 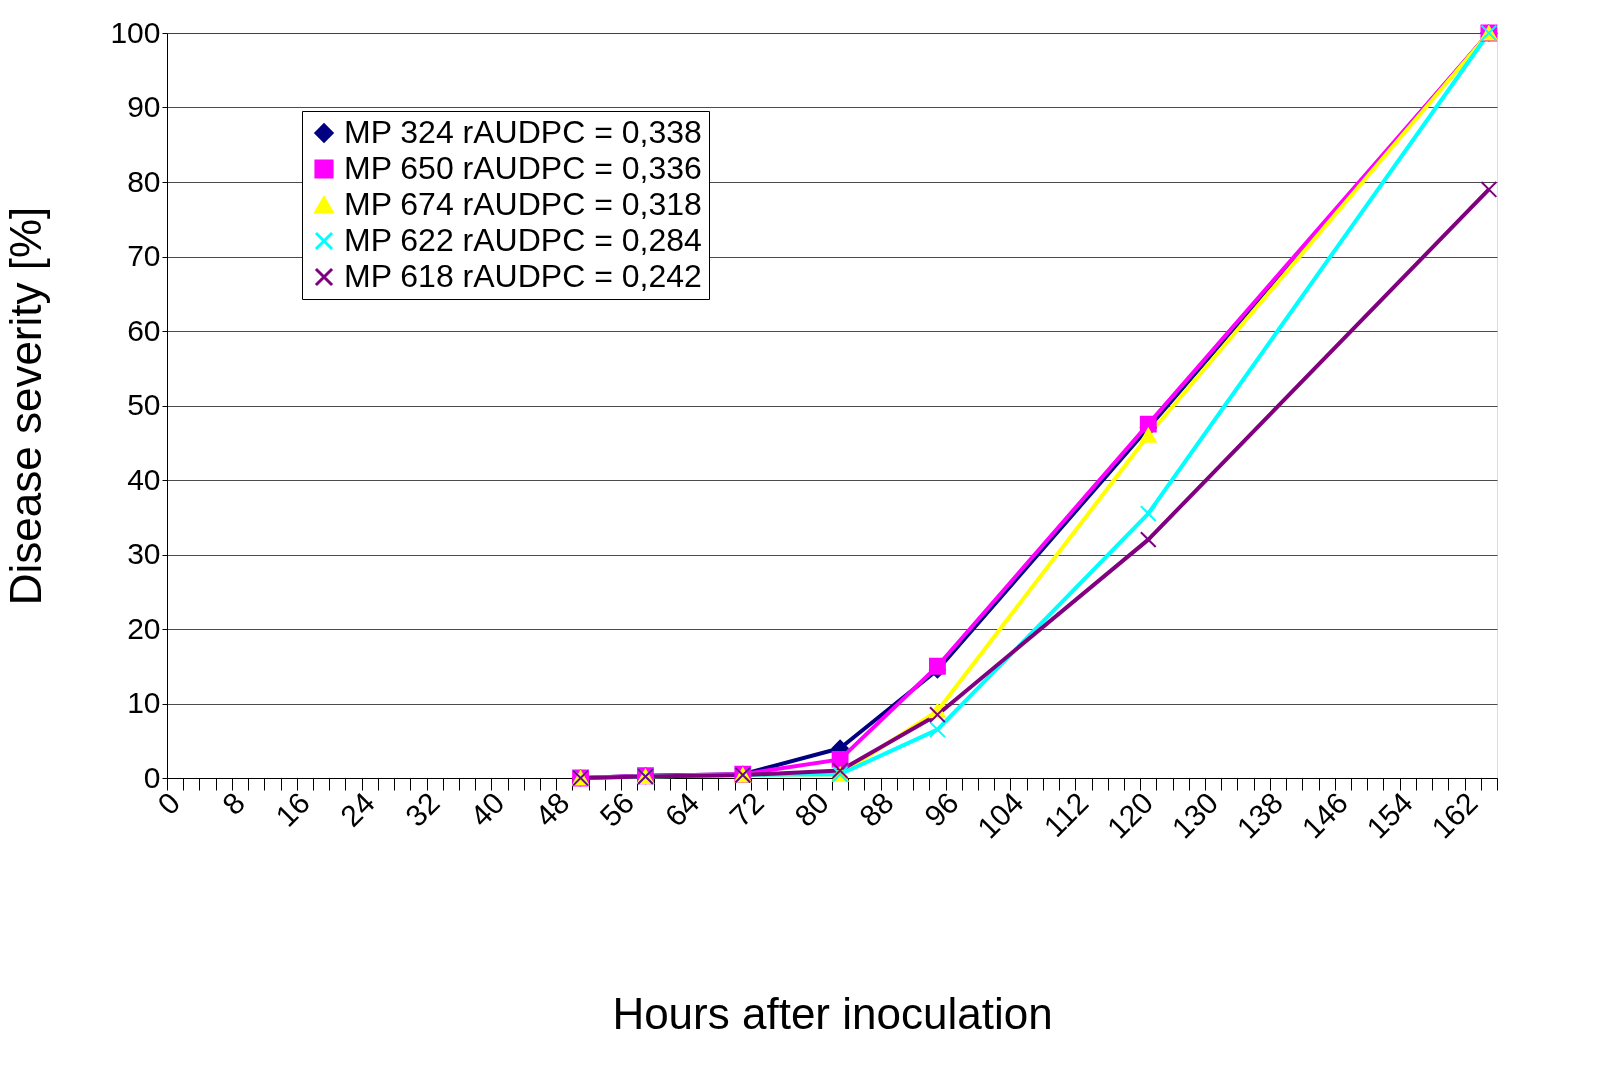 I want to click on y-tick-label: 0, so click(x=152, y=777).